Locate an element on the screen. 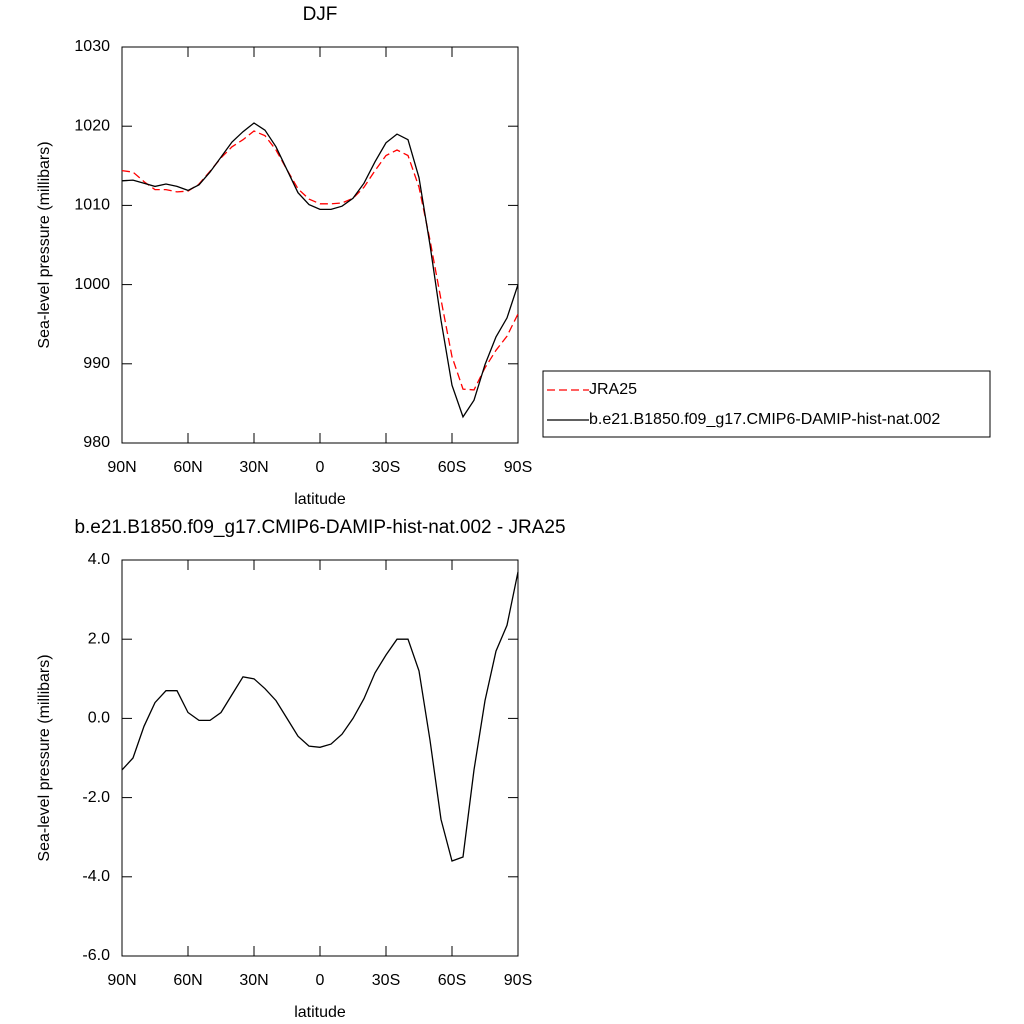 The image size is (1024, 1024). y-tick-label: 980 is located at coordinates (96, 442).